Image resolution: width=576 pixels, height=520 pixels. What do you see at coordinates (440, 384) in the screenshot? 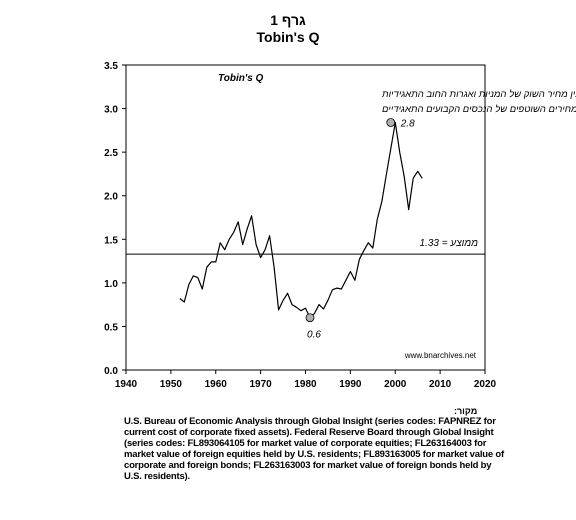
I see `x-tick-label: 2010` at bounding box center [440, 384].